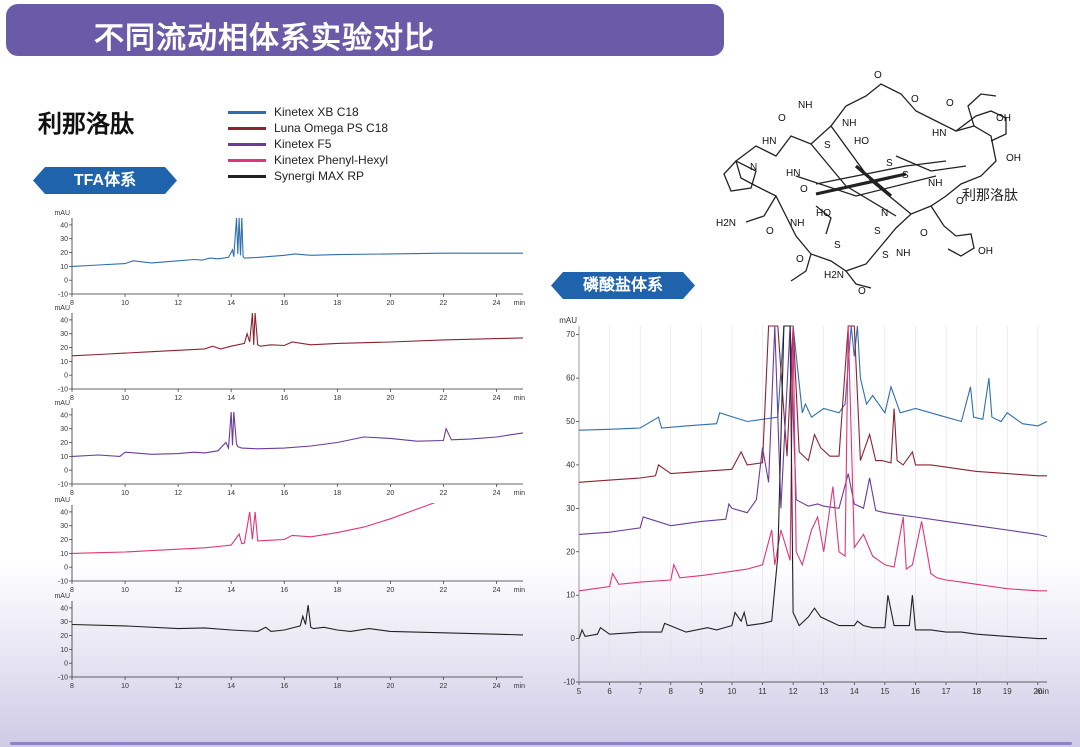  I want to click on x-tick-label: 5, so click(579, 691).